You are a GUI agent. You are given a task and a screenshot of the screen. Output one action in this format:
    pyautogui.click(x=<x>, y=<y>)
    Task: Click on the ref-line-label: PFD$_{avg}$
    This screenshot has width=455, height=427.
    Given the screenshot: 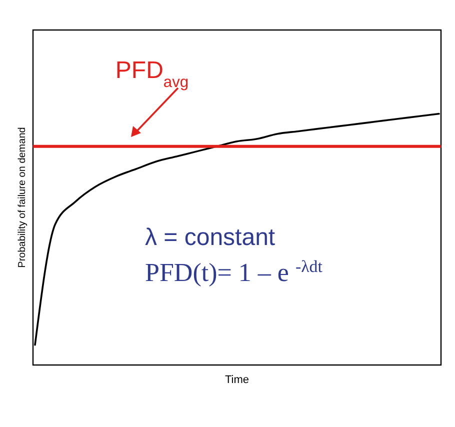 What is the action you would take?
    pyautogui.click(x=152, y=73)
    